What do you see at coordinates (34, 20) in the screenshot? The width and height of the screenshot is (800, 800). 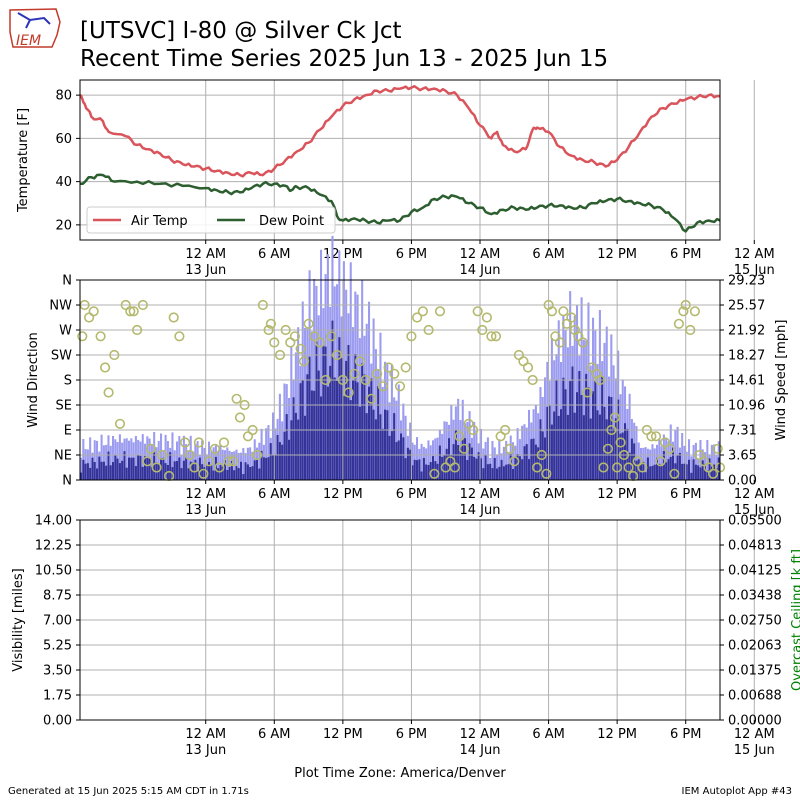 I see `logo-wind-glyph` at bounding box center [34, 20].